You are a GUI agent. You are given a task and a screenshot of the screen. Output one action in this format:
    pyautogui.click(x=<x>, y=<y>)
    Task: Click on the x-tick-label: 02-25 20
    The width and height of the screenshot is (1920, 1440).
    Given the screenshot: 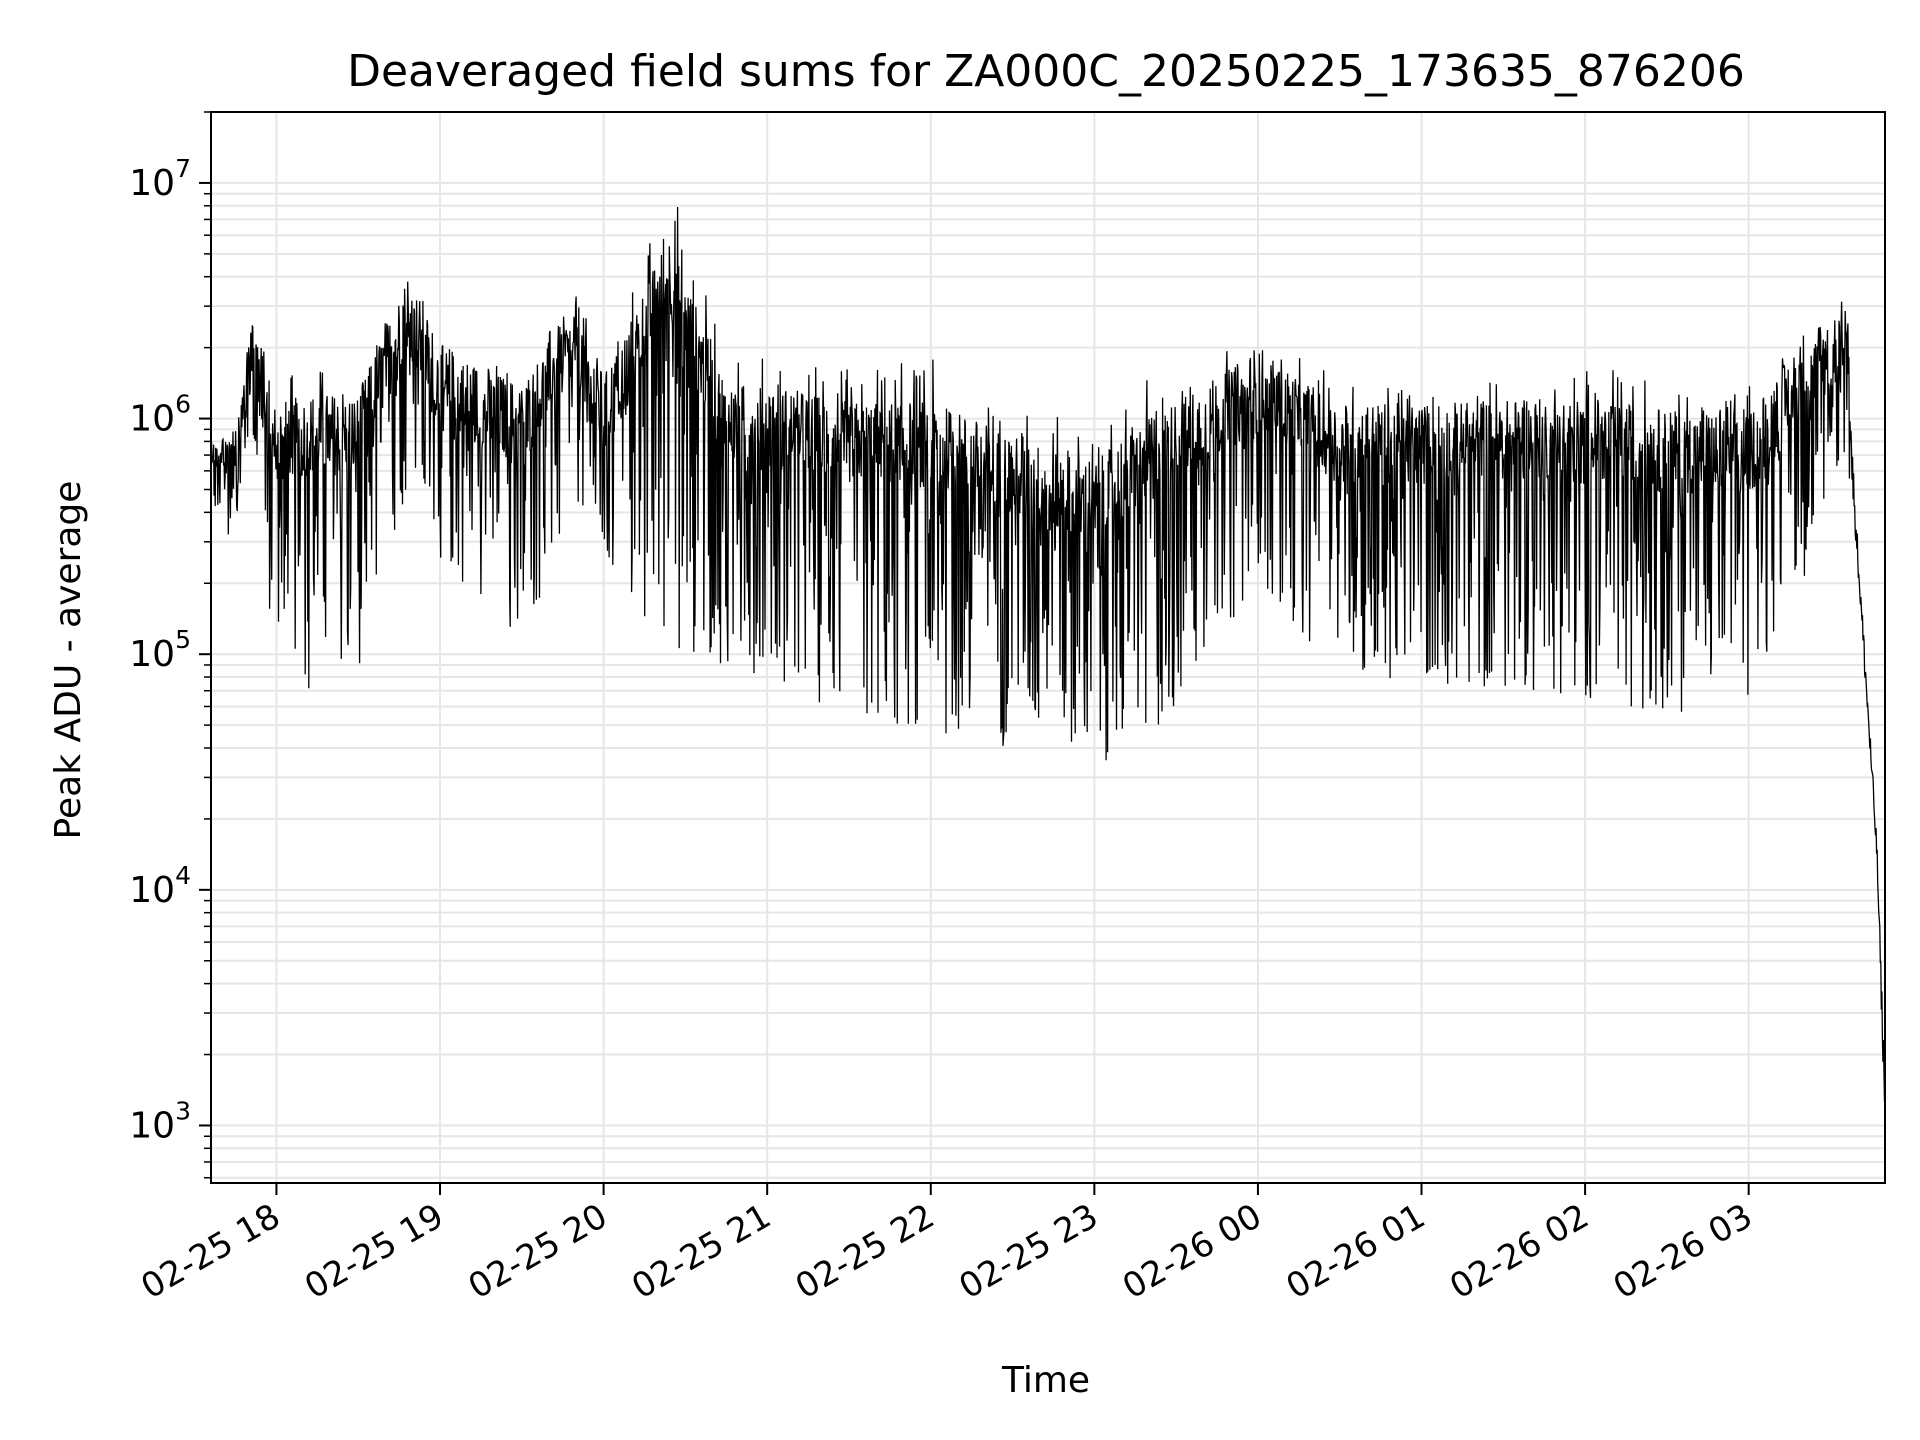 What is the action you would take?
    pyautogui.click(x=538, y=1251)
    